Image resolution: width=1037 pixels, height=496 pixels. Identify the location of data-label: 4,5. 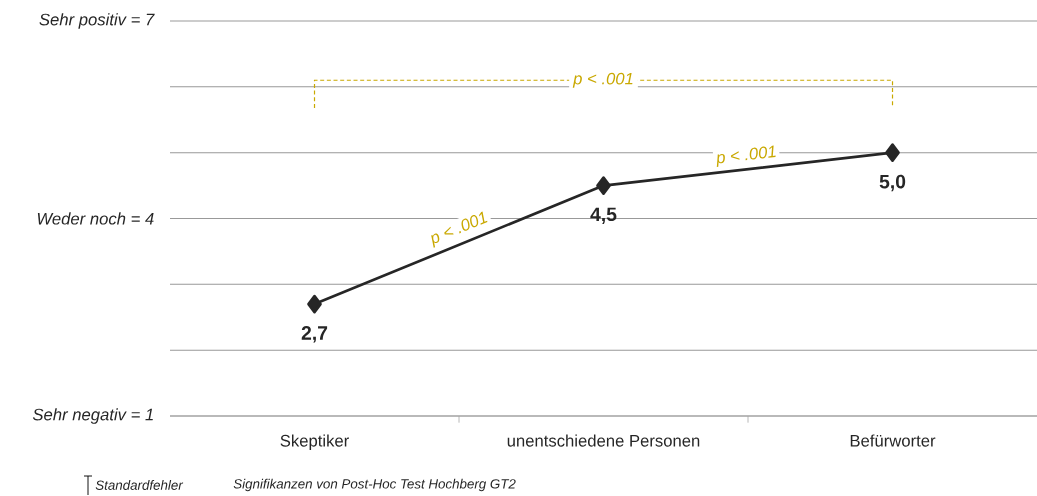
(603, 215).